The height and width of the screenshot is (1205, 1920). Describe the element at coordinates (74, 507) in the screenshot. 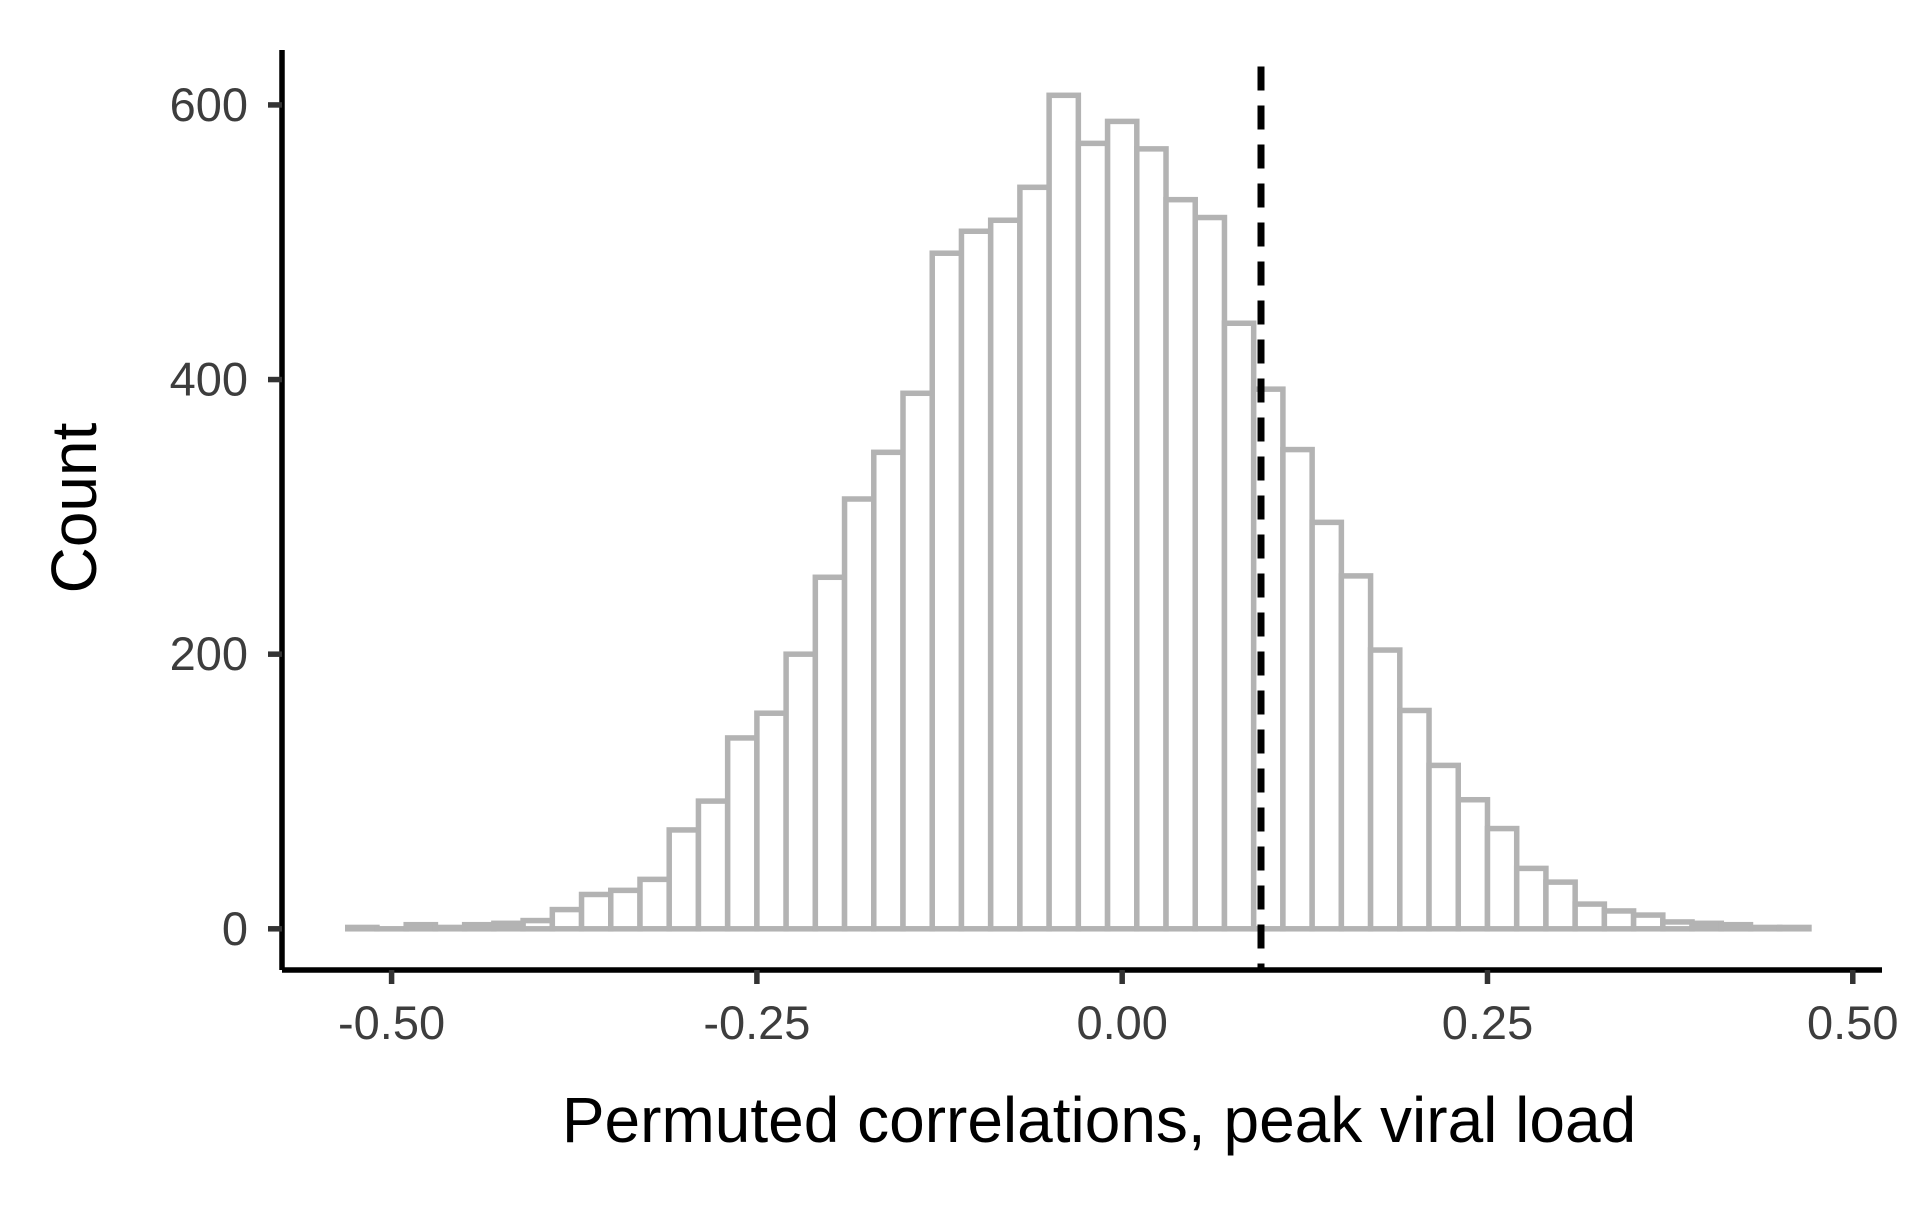

I see `y-axis-title: Count` at that location.